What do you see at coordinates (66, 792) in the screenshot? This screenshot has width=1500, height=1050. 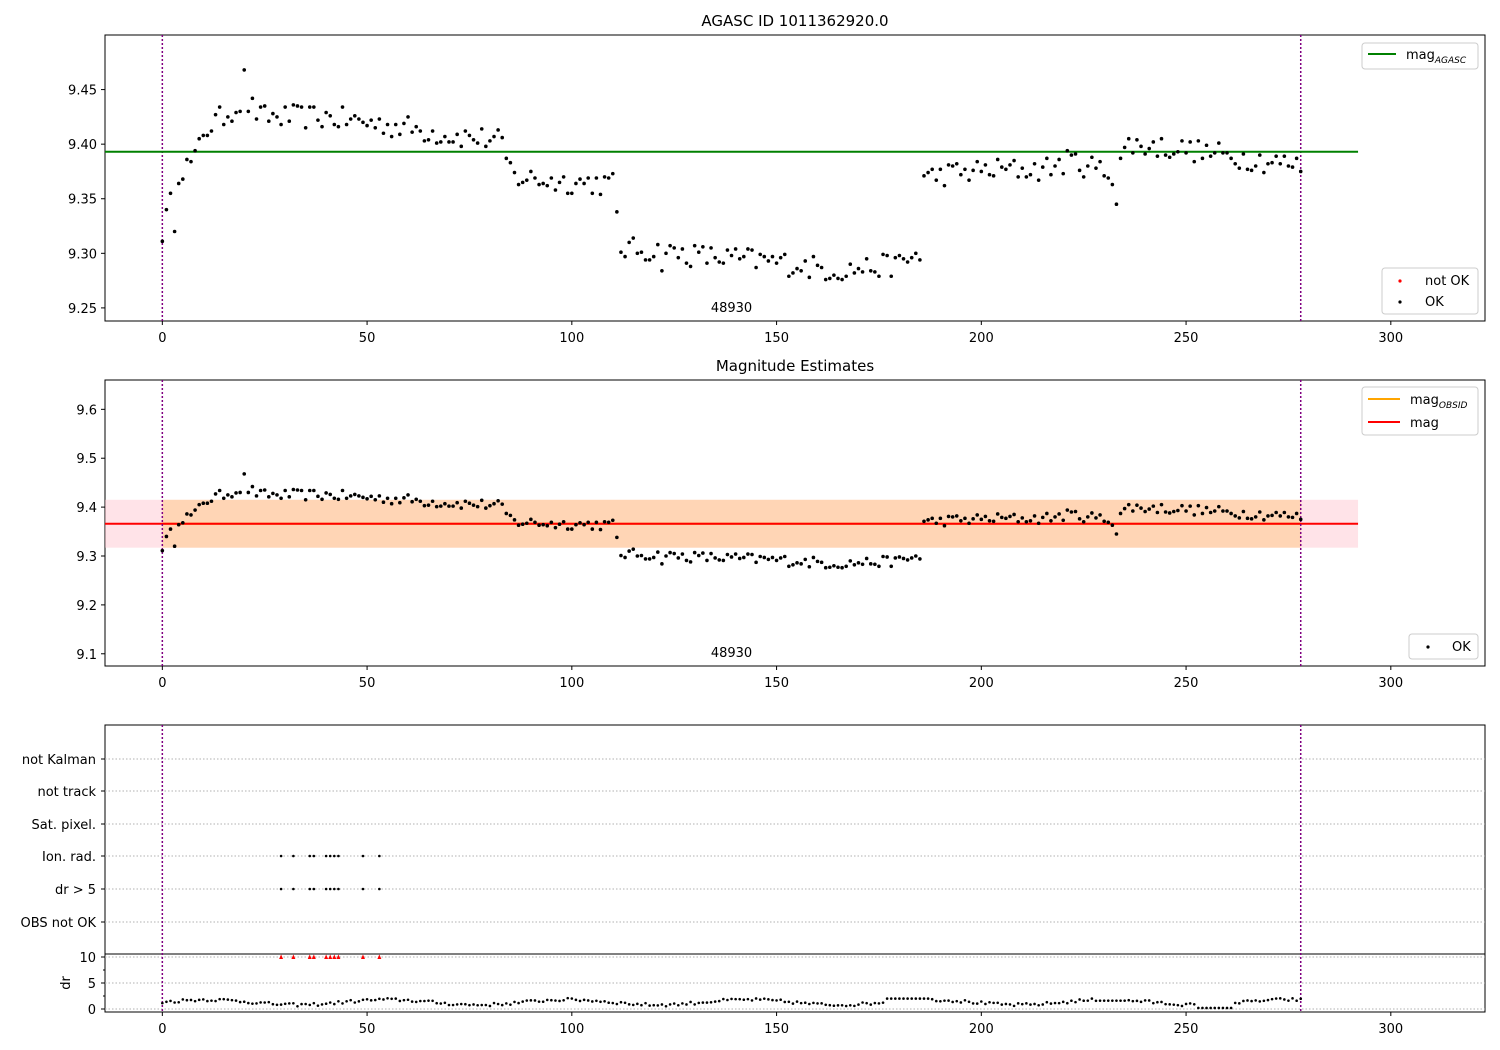 I see `flag-row-label: not track` at bounding box center [66, 792].